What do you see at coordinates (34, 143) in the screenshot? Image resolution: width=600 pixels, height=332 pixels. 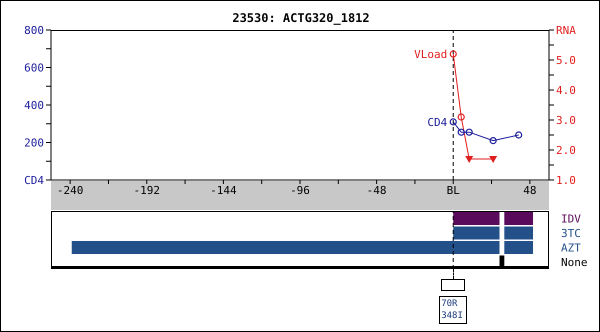 I see `y-tick-label: 200` at bounding box center [34, 143].